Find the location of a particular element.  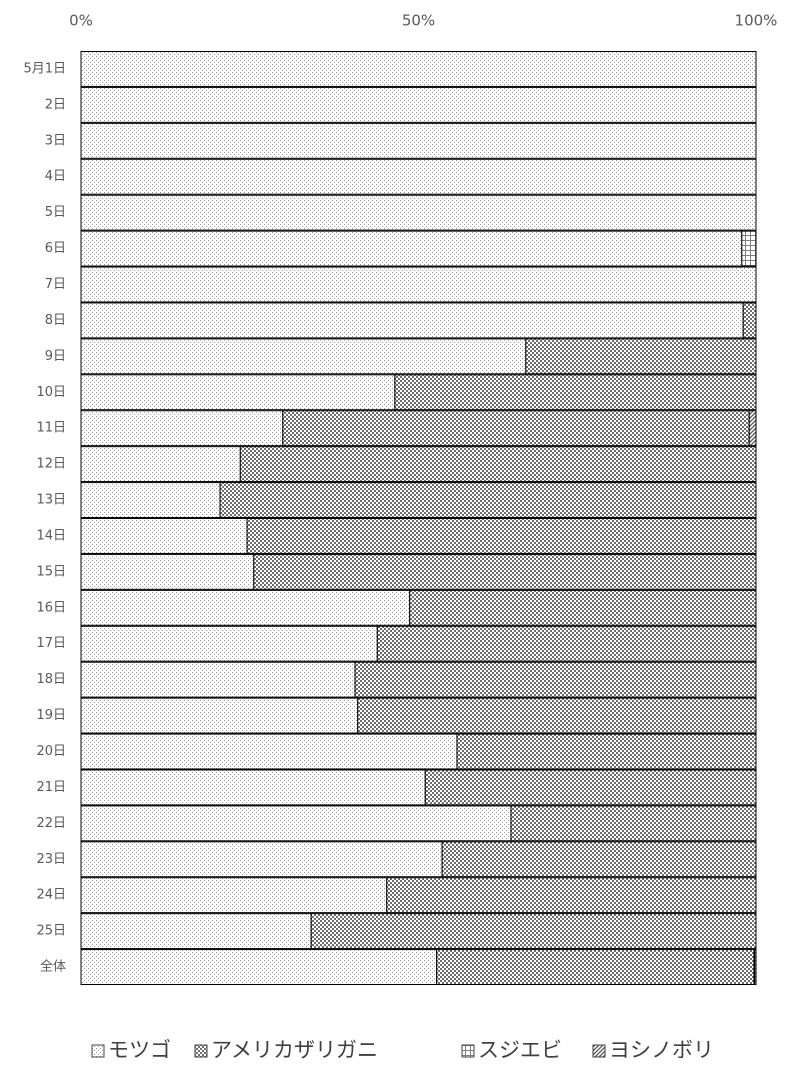

y-tick-label: 5日 is located at coordinates (55, 212).